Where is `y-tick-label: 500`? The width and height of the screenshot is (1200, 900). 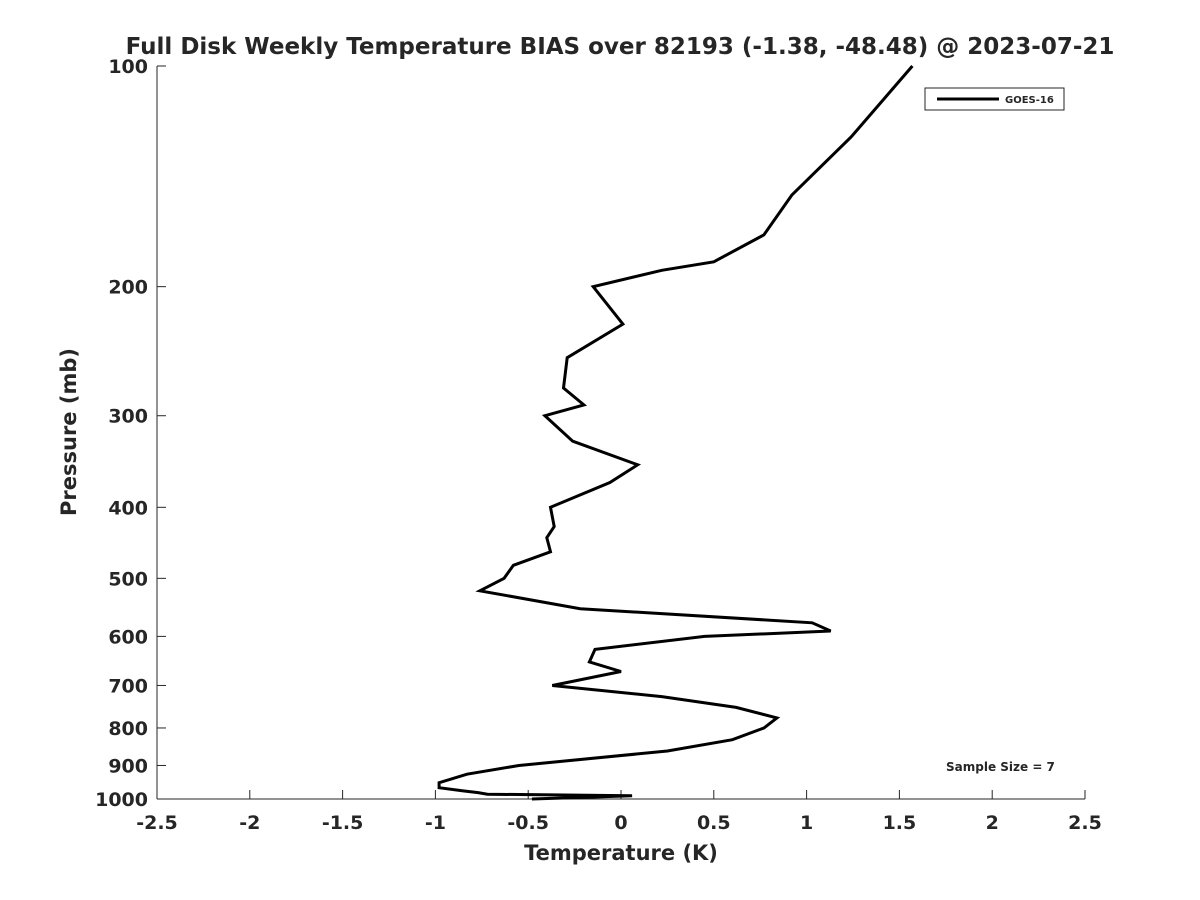 y-tick-label: 500 is located at coordinates (128, 579).